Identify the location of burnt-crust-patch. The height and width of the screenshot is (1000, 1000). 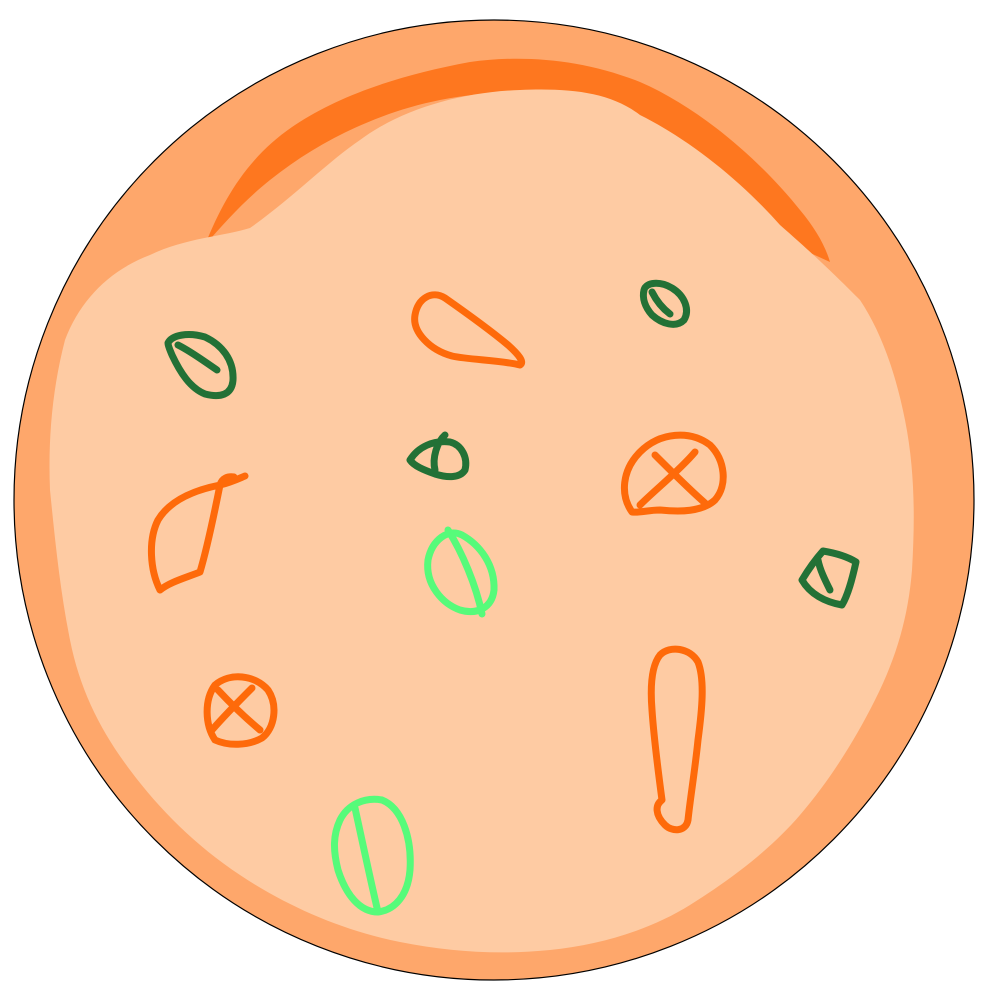
(517, 160).